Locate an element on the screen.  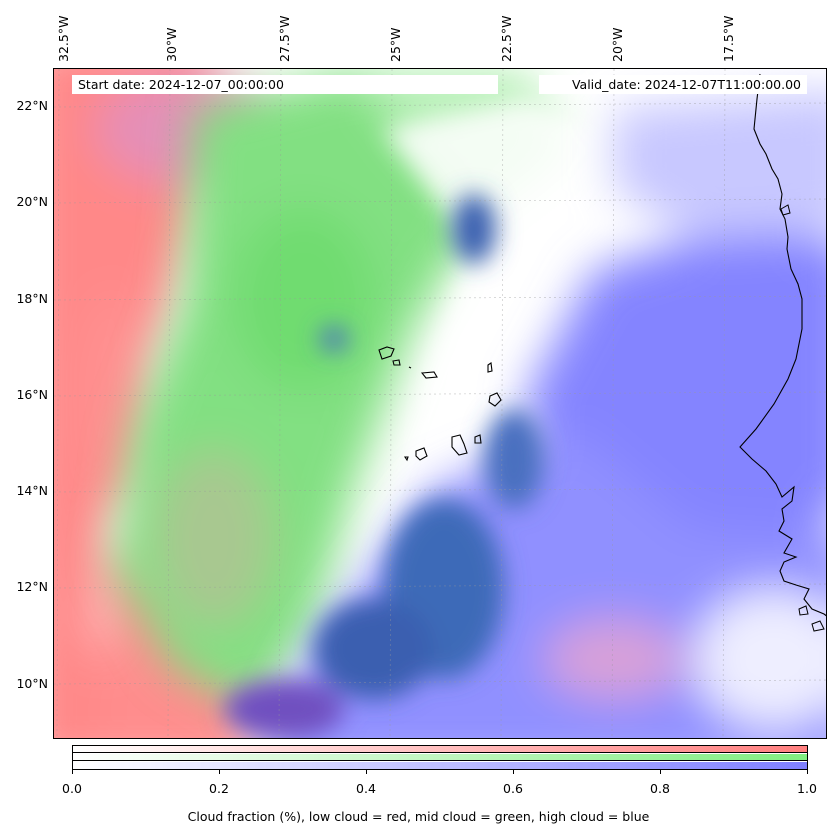
lon-label-25w: 25°W is located at coordinates (395, 44).